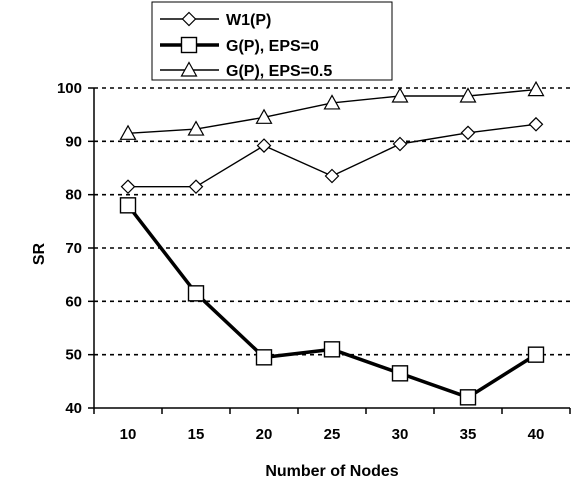  What do you see at coordinates (264, 434) in the screenshot?
I see `x-tick-label: 20` at bounding box center [264, 434].